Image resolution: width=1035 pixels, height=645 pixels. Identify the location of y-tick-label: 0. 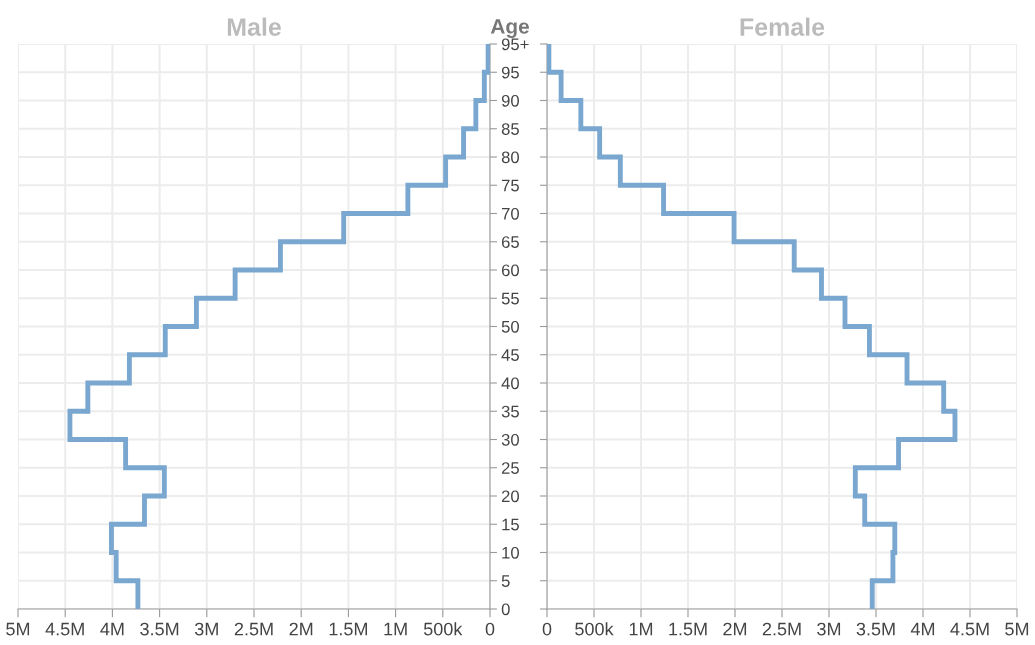
(505, 609).